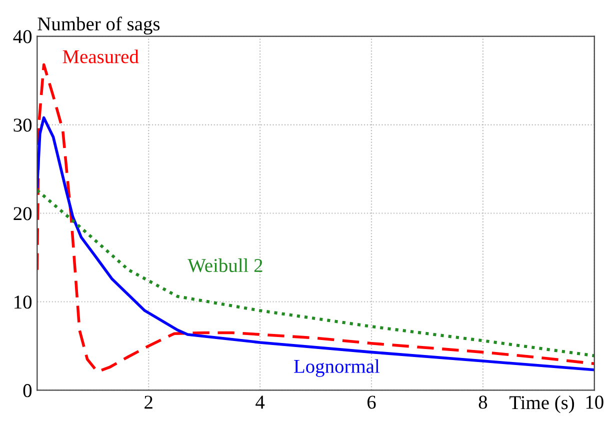  I want to click on y-tick-label: 0, so click(27, 391).